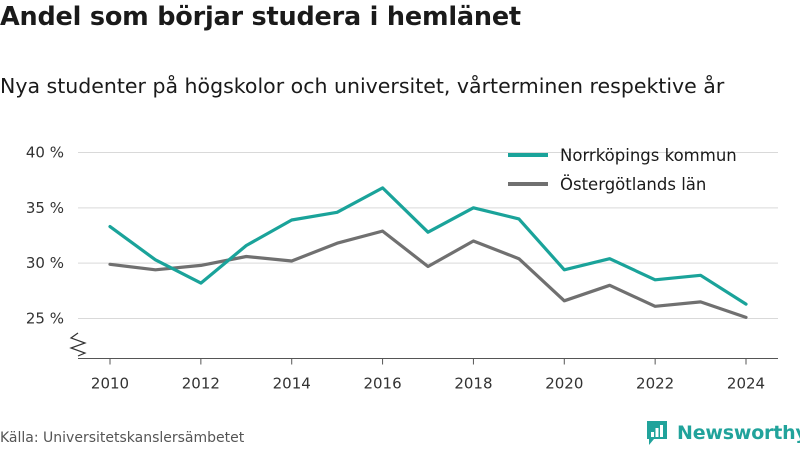  What do you see at coordinates (655, 384) in the screenshot?
I see `x-tick-label: 2022` at bounding box center [655, 384].